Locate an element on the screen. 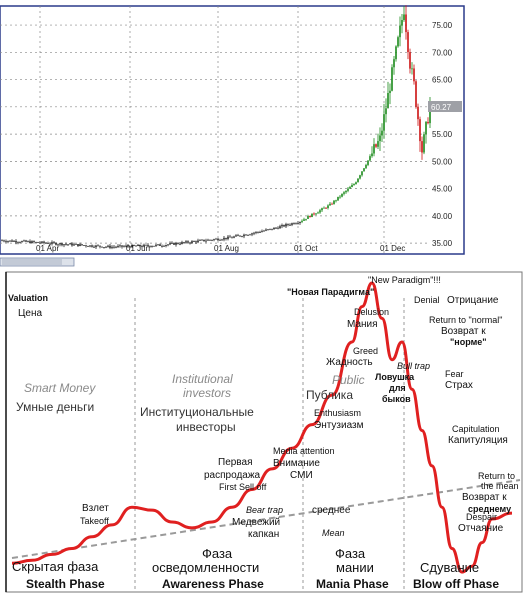 The height and width of the screenshot is (598, 528). phase-awareness-en: Awareness Phase is located at coordinates (213, 584).